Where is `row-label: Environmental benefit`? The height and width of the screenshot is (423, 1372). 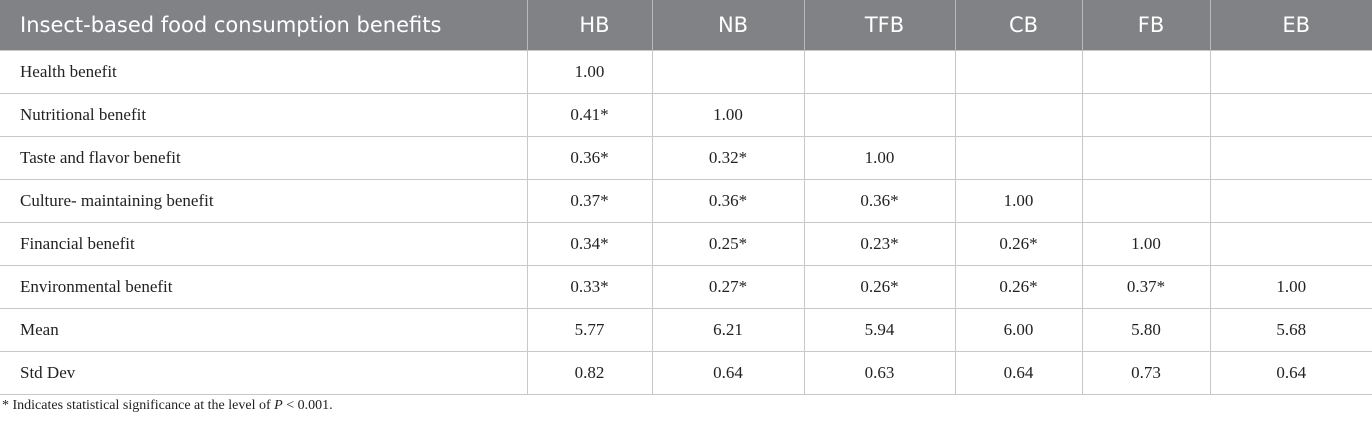
row-label: Environmental benefit is located at coordinates (264, 287).